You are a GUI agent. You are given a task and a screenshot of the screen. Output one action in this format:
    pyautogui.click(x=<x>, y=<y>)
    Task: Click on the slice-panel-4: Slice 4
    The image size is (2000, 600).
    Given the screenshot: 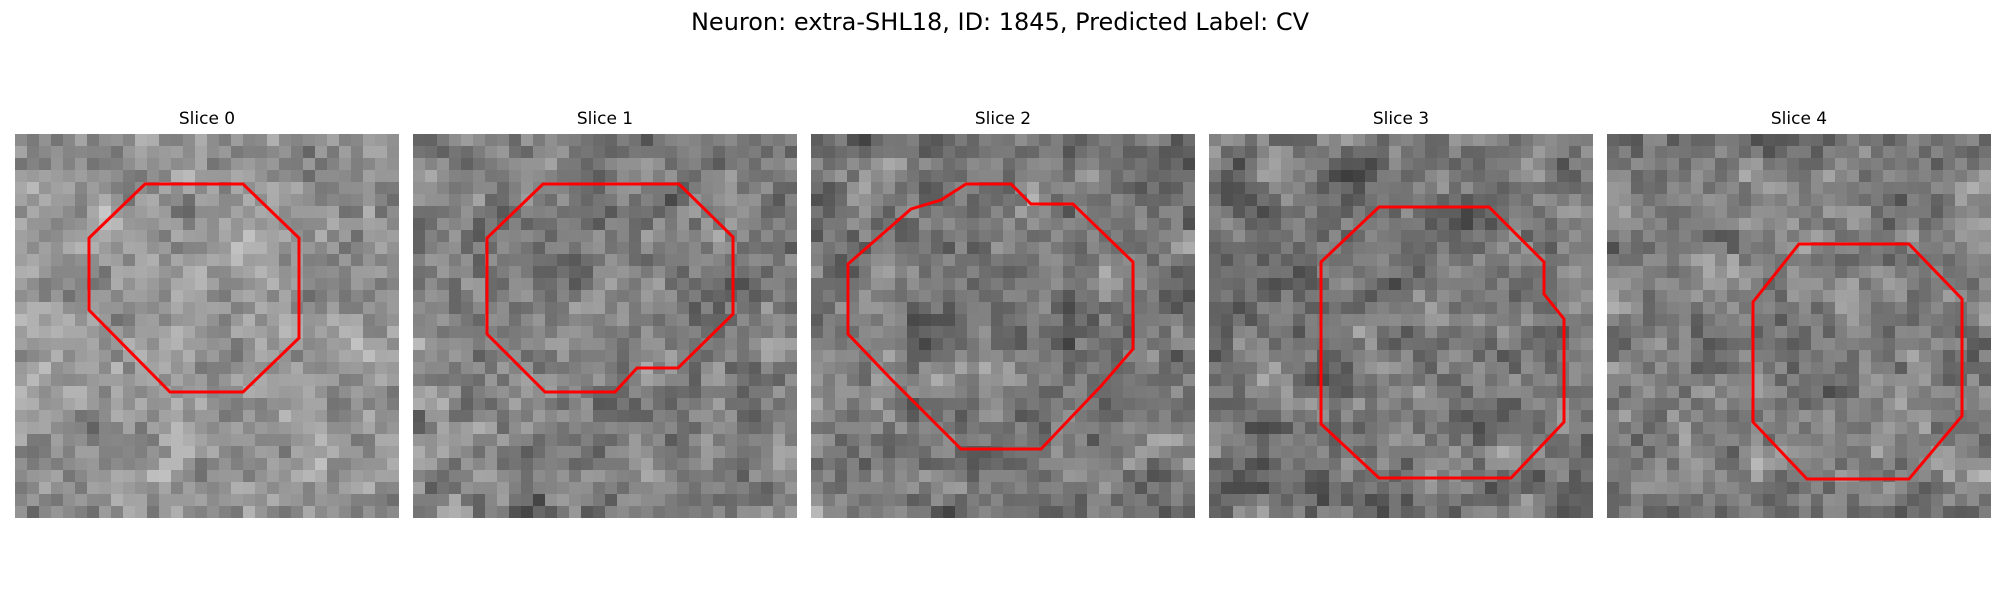 What is the action you would take?
    pyautogui.click(x=1799, y=312)
    